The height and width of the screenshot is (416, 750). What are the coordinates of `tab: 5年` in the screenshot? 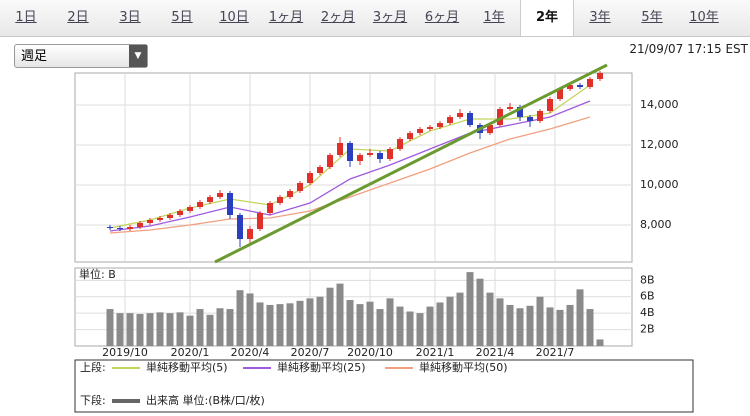 It's located at (652, 17).